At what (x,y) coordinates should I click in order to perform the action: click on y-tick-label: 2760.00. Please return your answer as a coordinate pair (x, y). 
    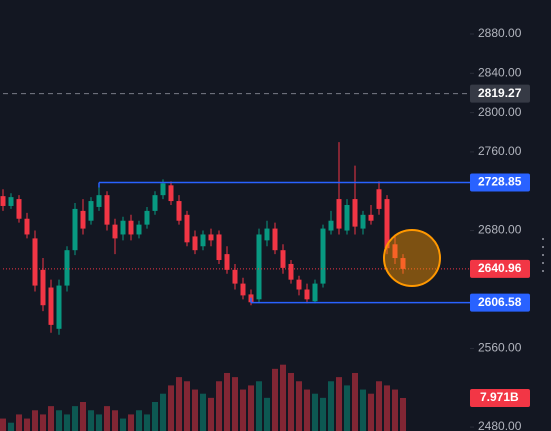
    Looking at the image, I should click on (500, 151).